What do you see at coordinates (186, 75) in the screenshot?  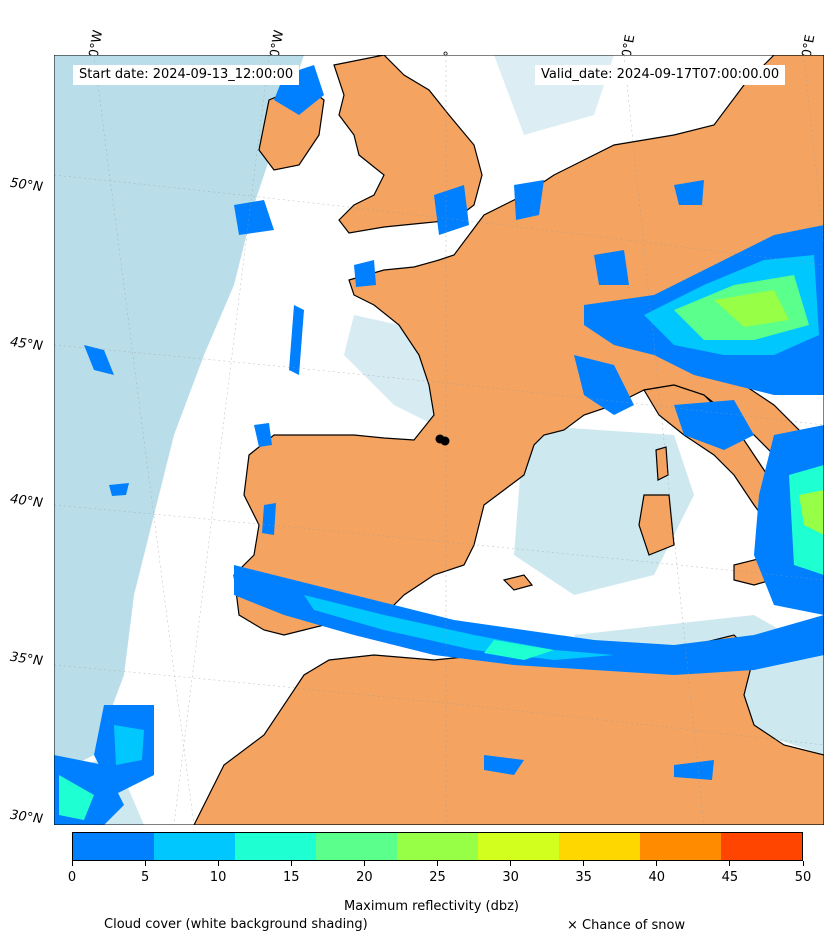 I see `start-date-label: Start date: 2024-09-13_12:00:00` at bounding box center [186, 75].